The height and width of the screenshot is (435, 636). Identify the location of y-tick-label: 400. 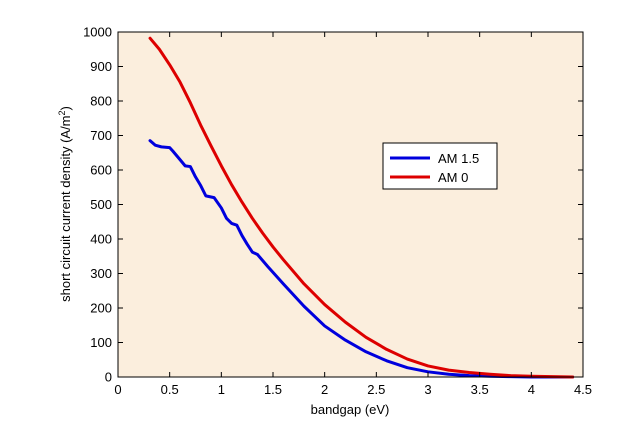
(101, 239).